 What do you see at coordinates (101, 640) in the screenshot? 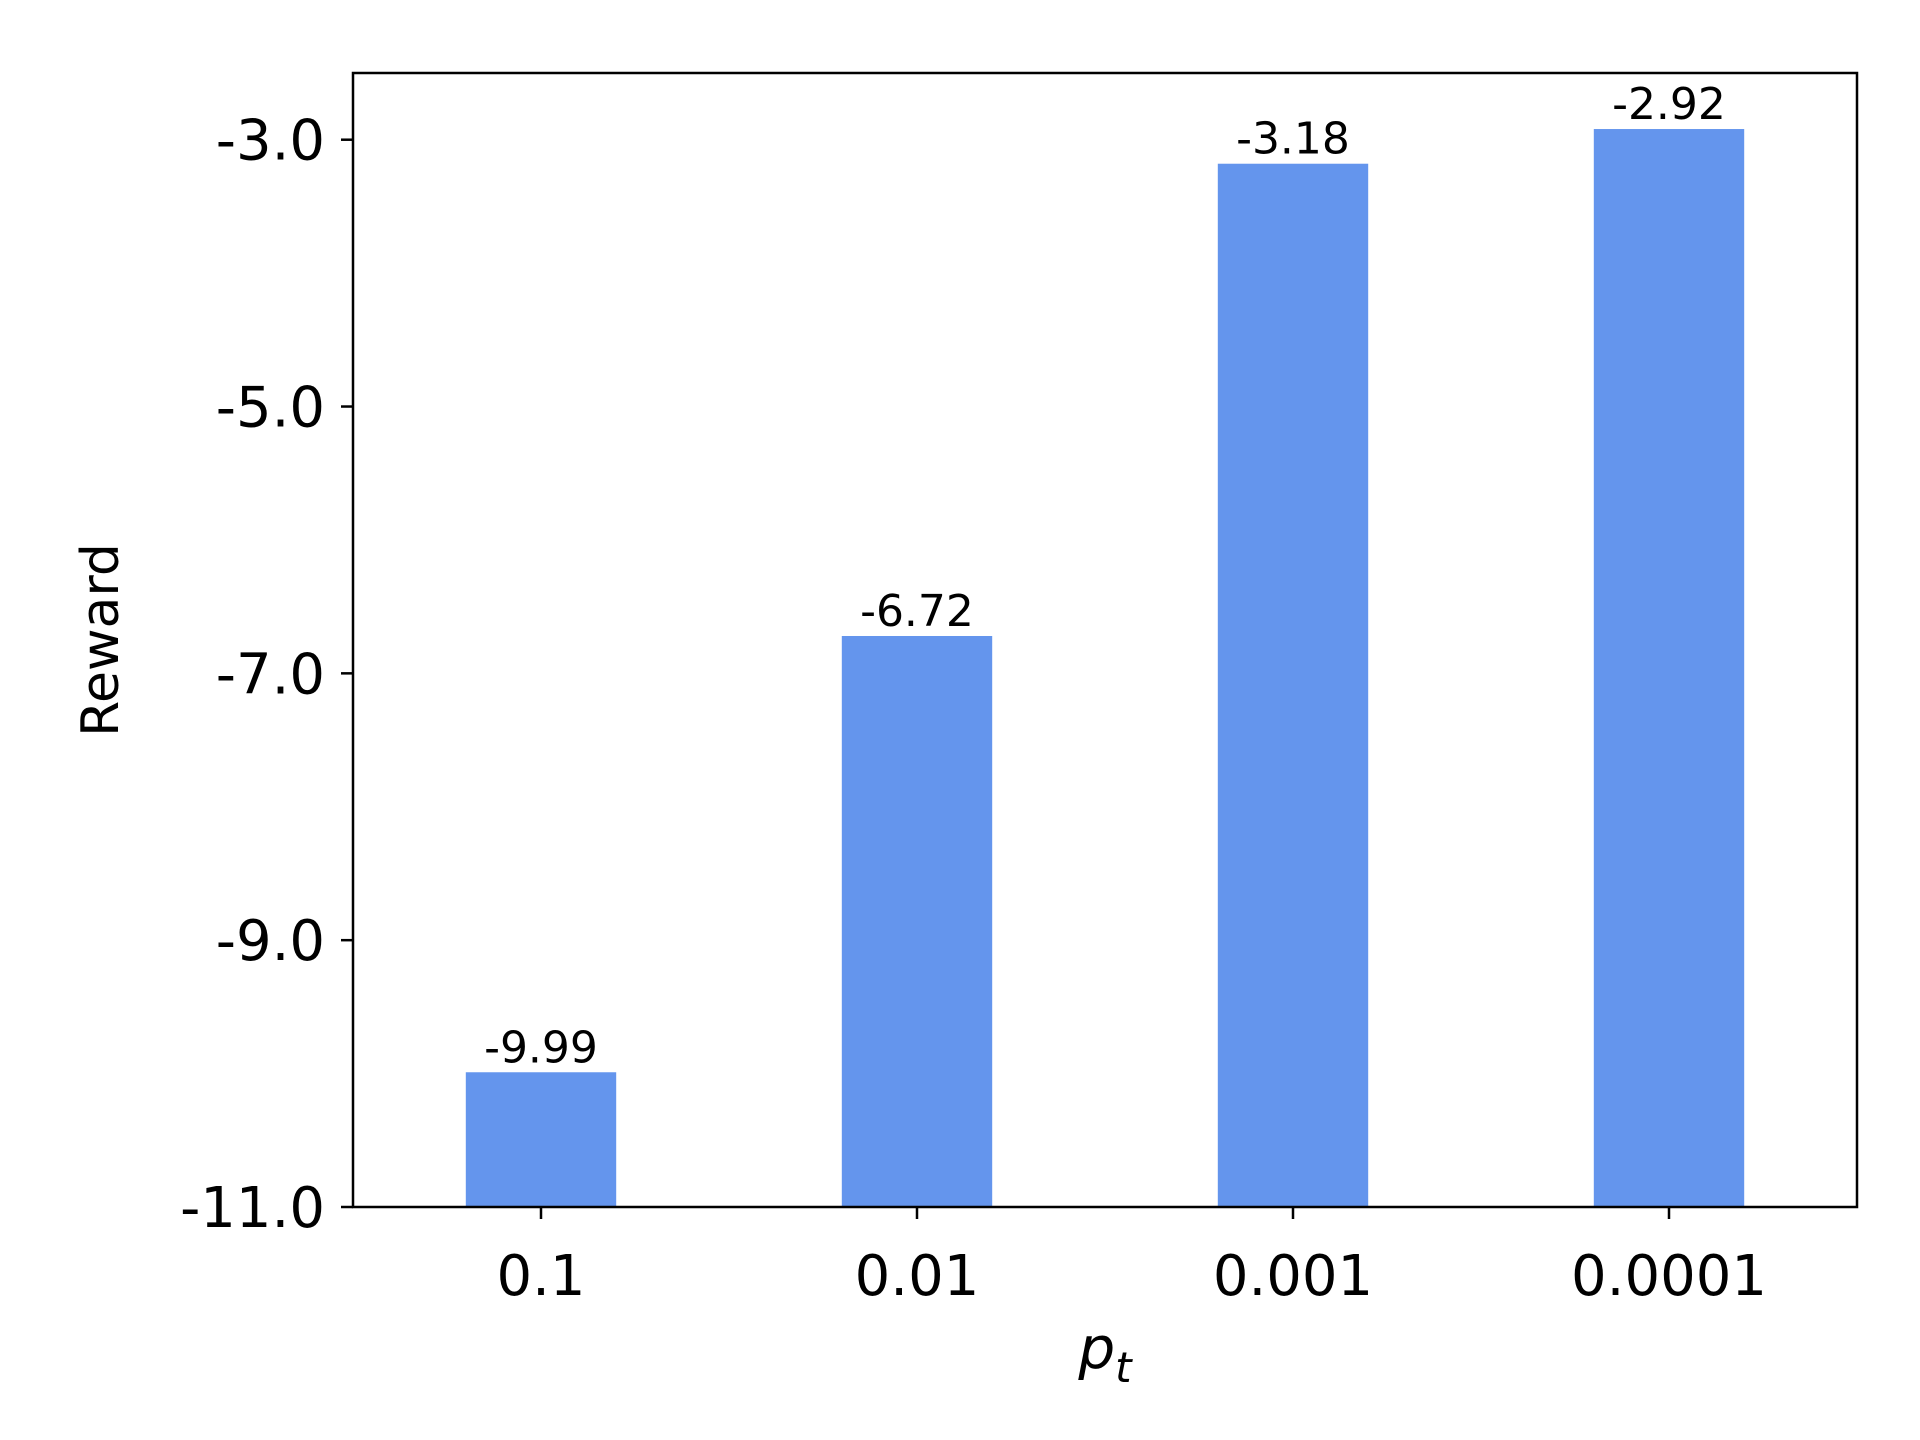
I see `y-axis-label: Reward` at bounding box center [101, 640].